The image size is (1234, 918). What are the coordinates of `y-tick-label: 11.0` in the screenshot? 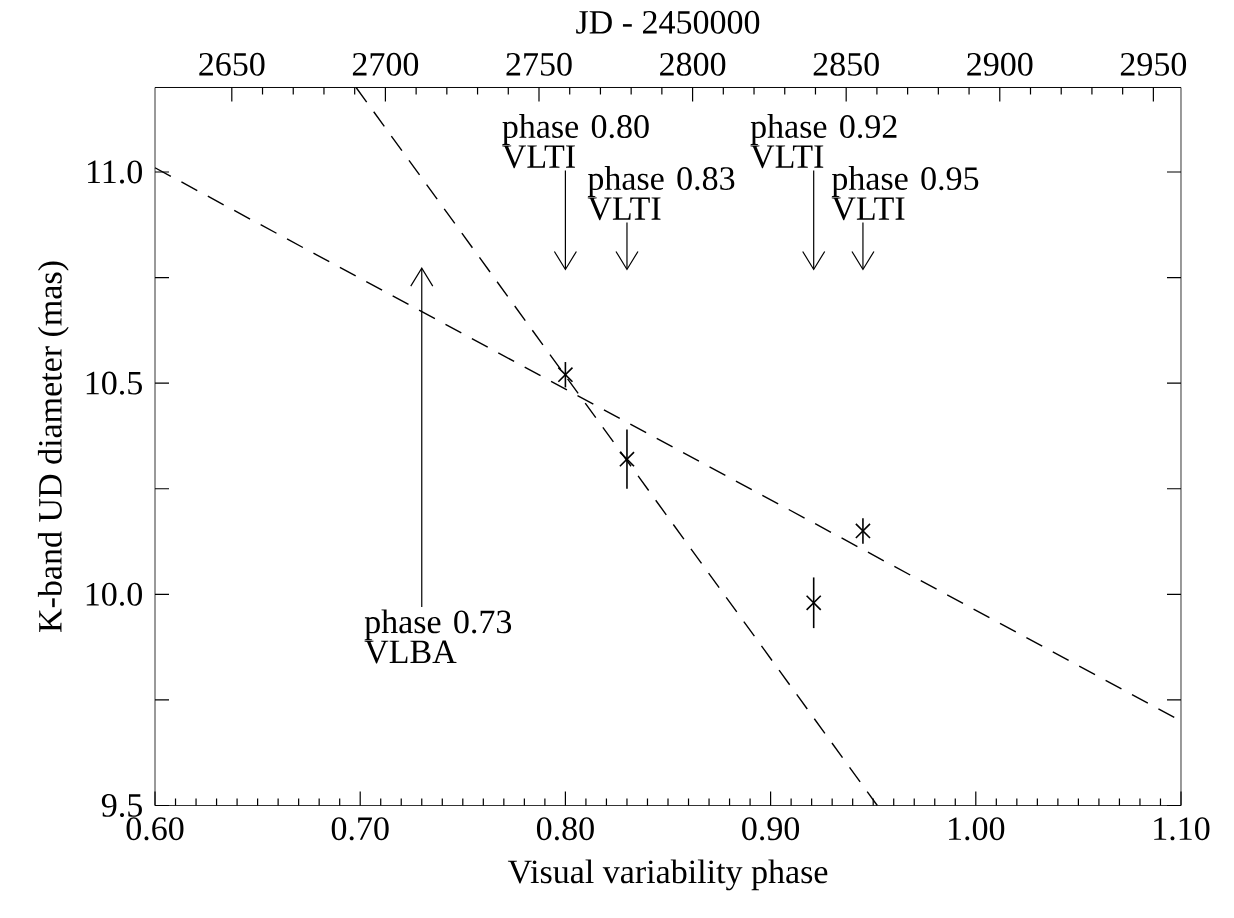 It's located at (115, 172).